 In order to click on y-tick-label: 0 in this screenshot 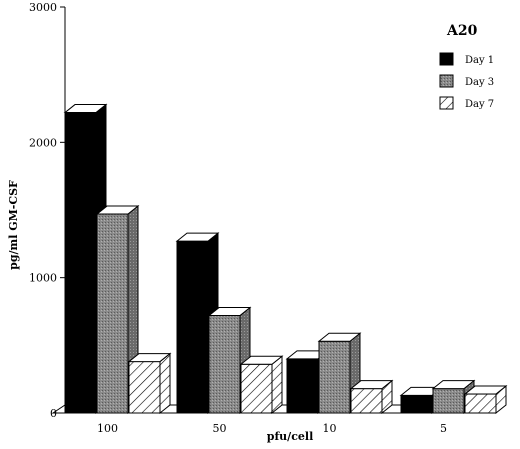, I will do `click(53, 413)`.